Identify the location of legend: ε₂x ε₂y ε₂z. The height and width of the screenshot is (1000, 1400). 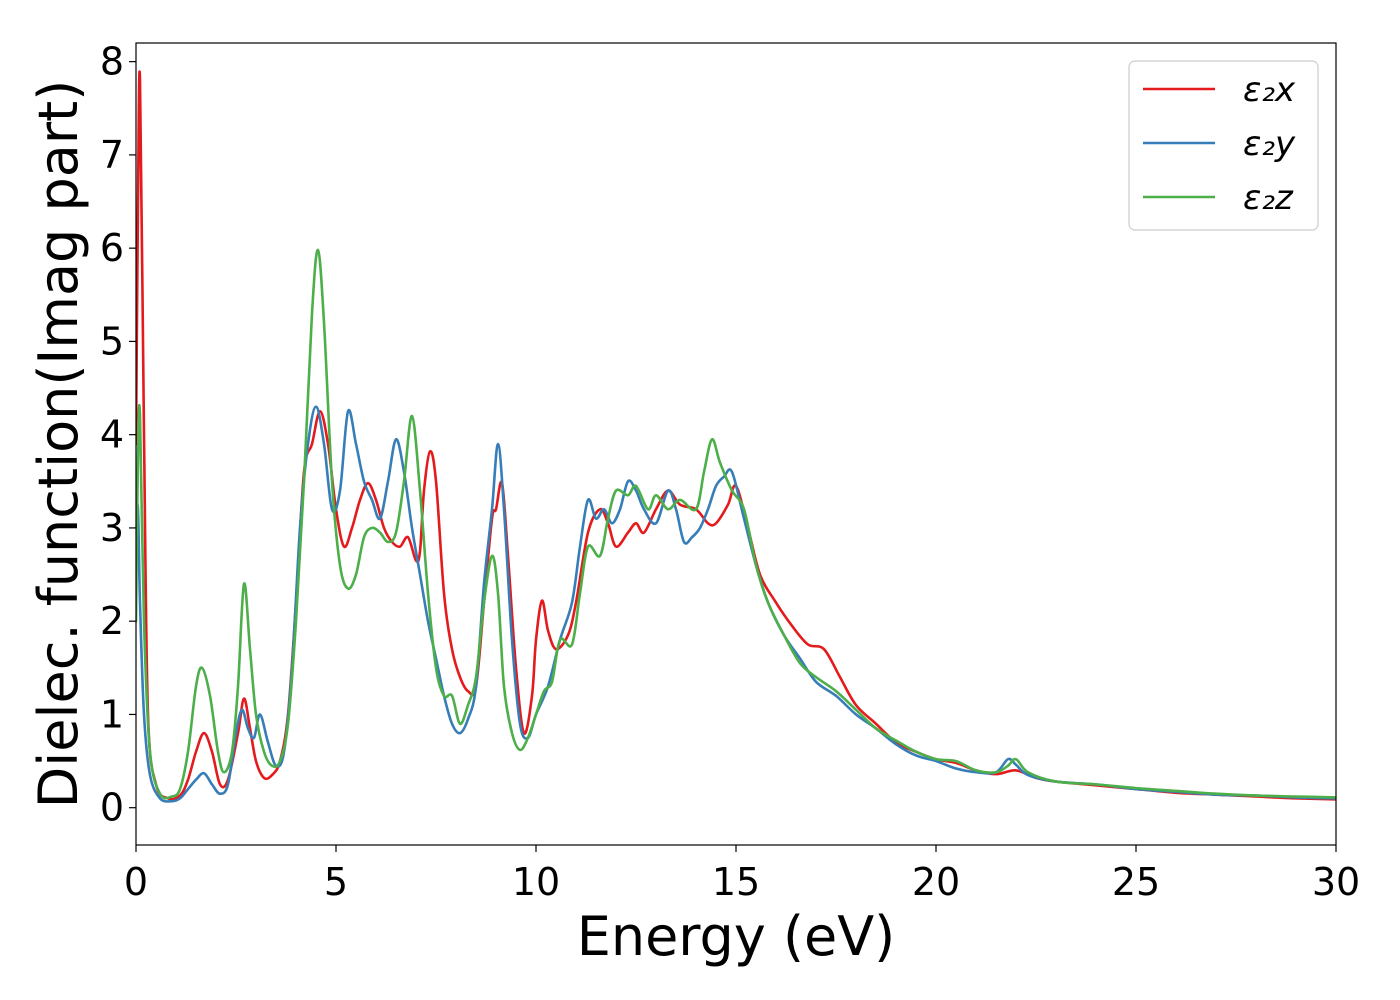
(1223, 145).